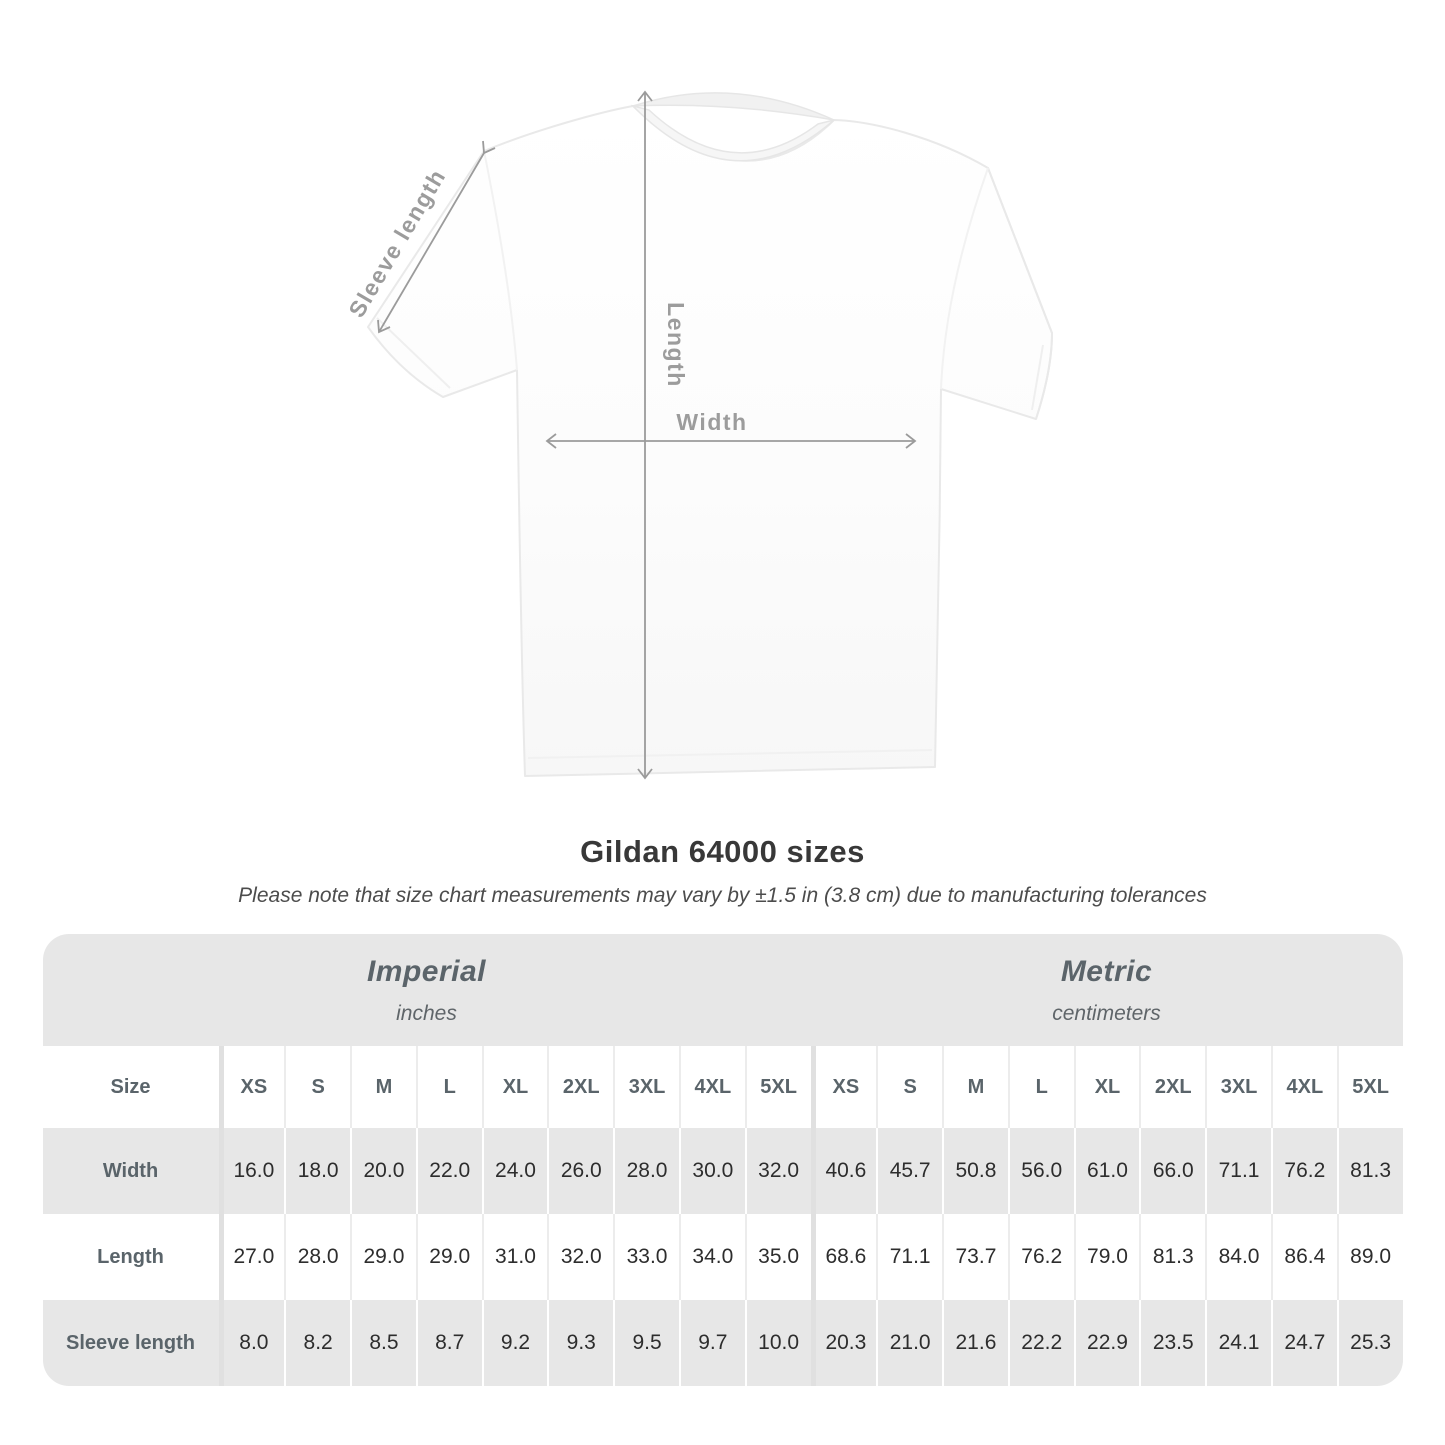  I want to click on tshirt-collar-ring, so click(732, 133).